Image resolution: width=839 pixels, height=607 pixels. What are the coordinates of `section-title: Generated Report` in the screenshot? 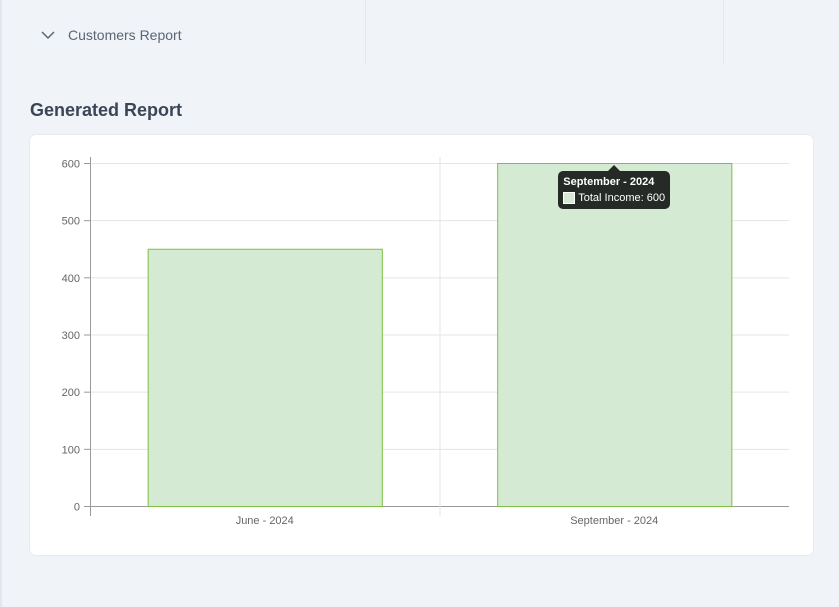 It's located at (106, 110).